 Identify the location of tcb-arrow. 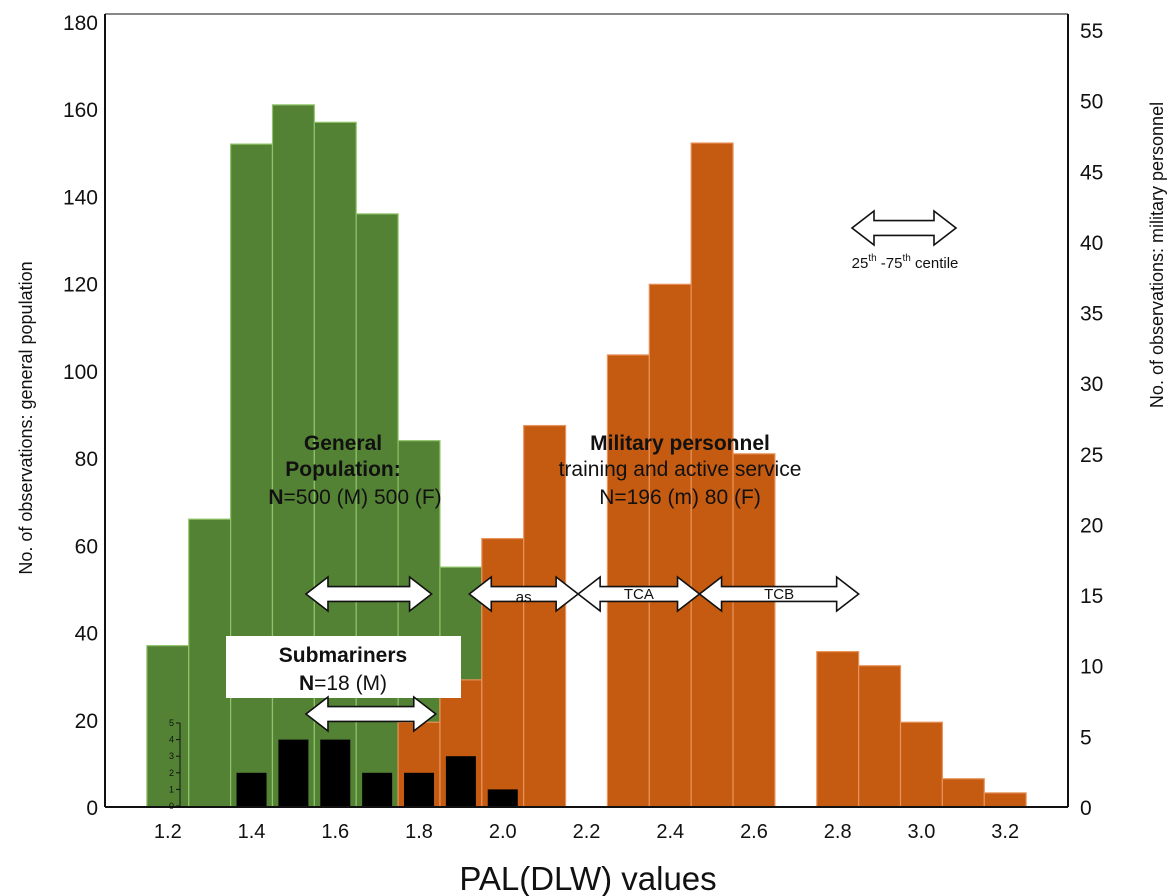
(779, 594).